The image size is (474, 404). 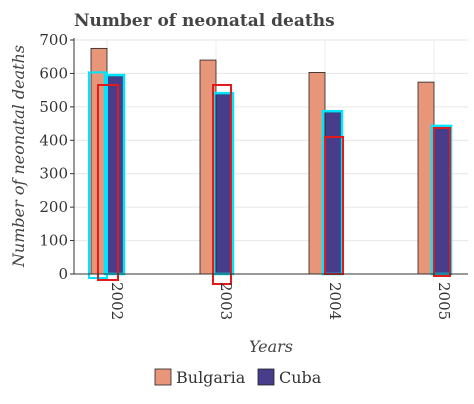 What do you see at coordinates (444, 301) in the screenshot?
I see `x-tick-label: 2005` at bounding box center [444, 301].